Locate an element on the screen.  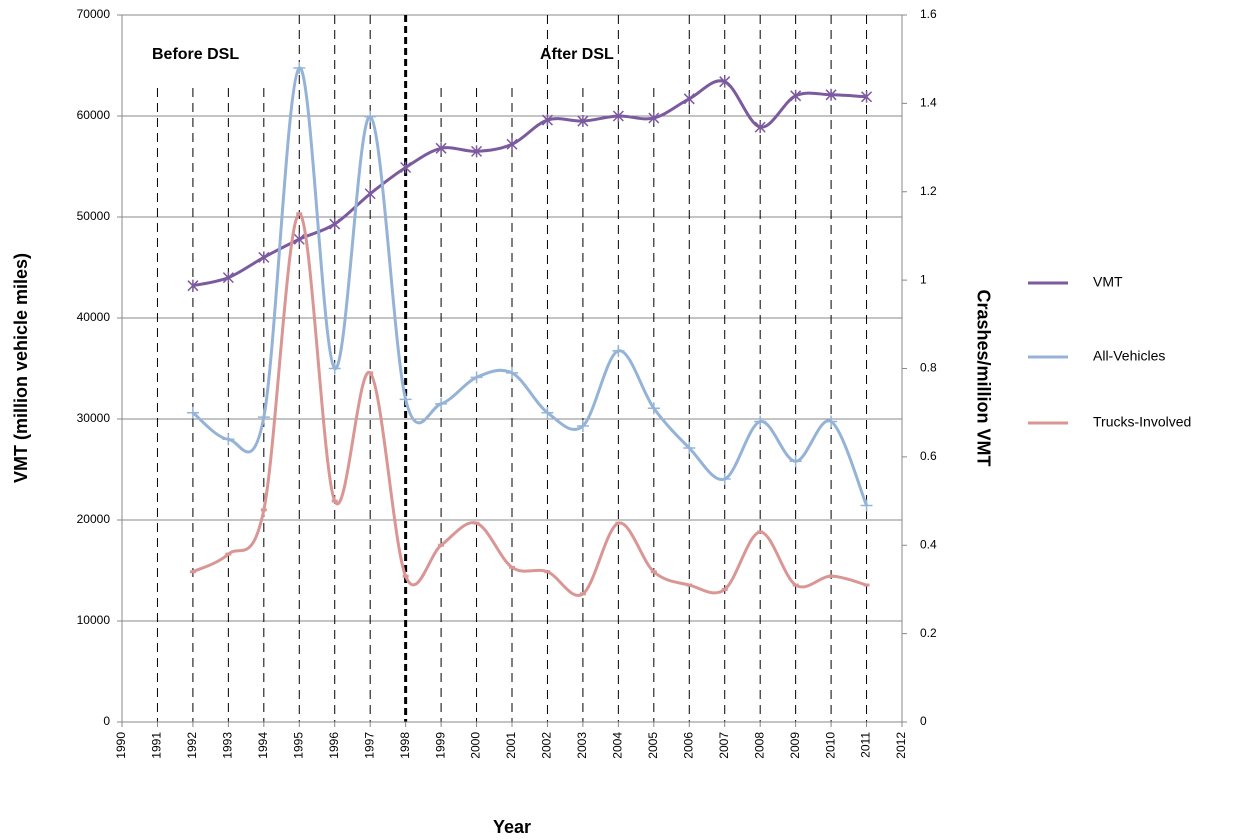
x-tick-label: 2002 is located at coordinates (547, 745).